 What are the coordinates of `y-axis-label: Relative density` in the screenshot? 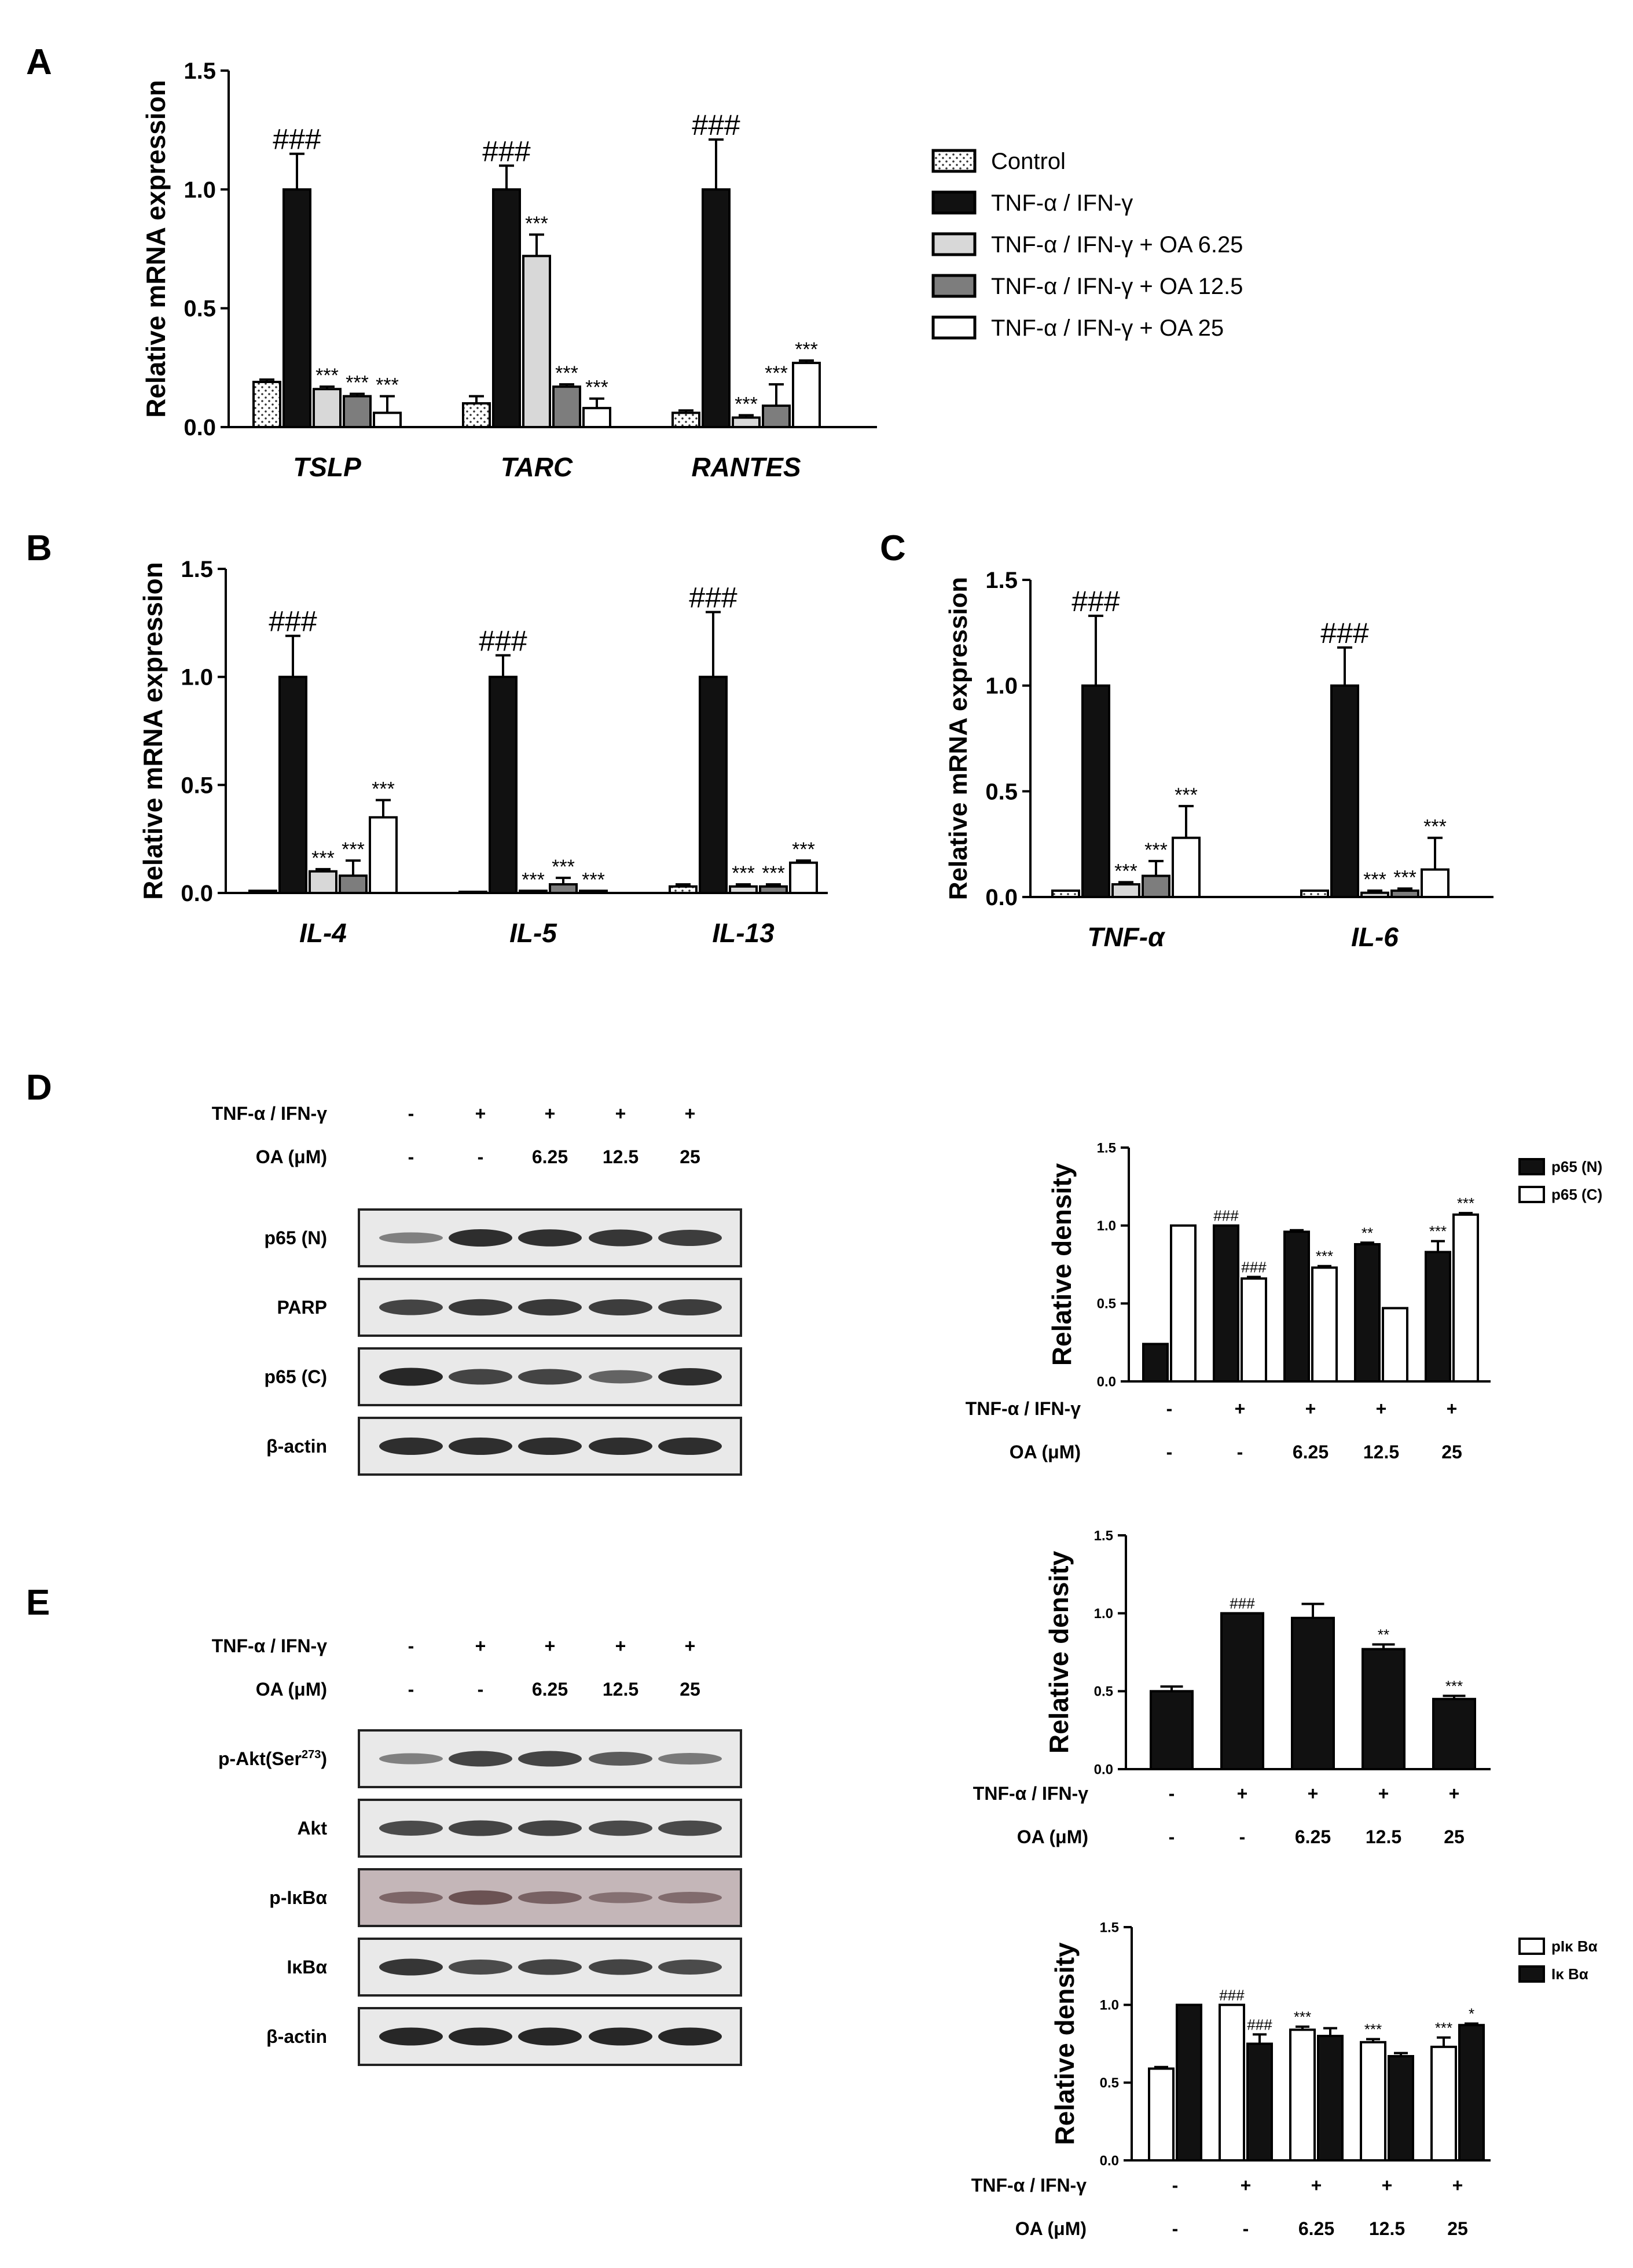 It's located at (1065, 2044).